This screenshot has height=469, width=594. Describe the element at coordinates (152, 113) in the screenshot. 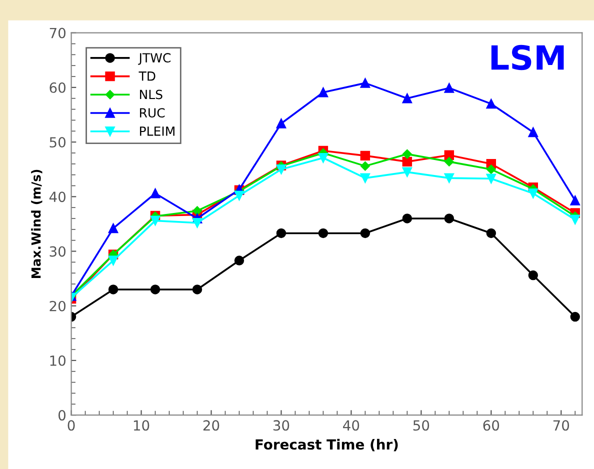

I see `legend-label: RUC` at that location.